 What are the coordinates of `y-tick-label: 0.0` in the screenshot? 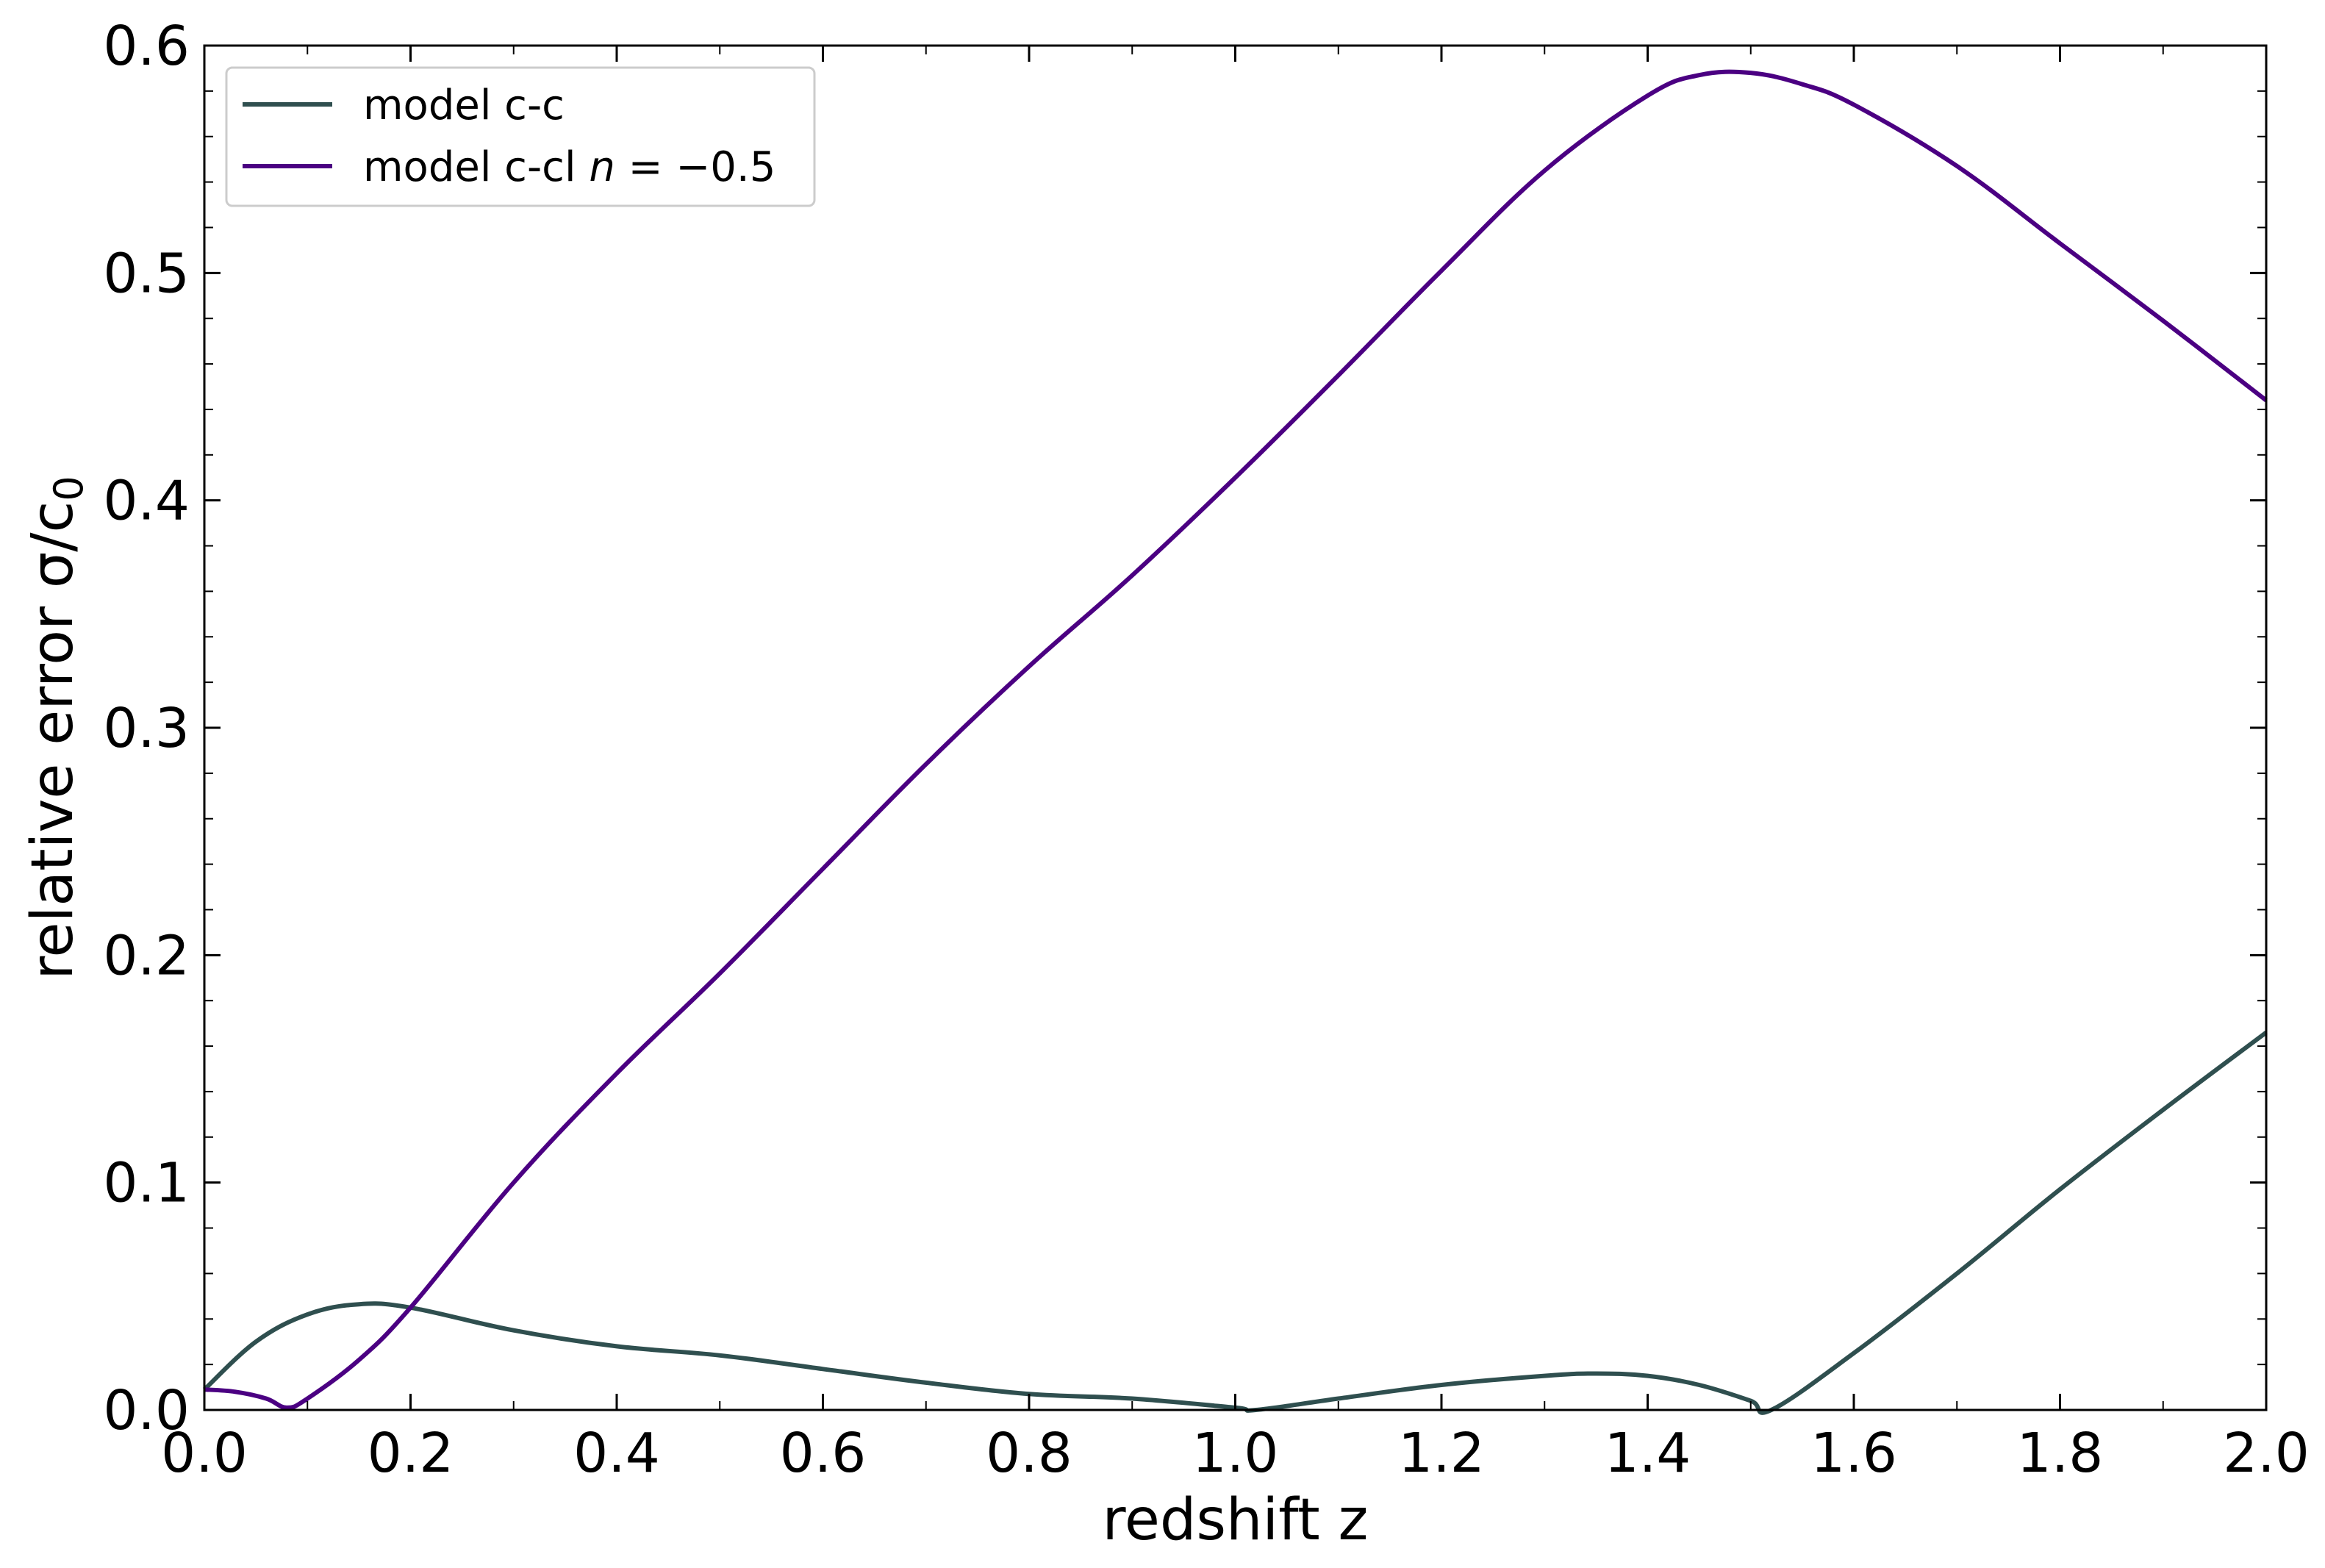 It's located at (146, 1410).